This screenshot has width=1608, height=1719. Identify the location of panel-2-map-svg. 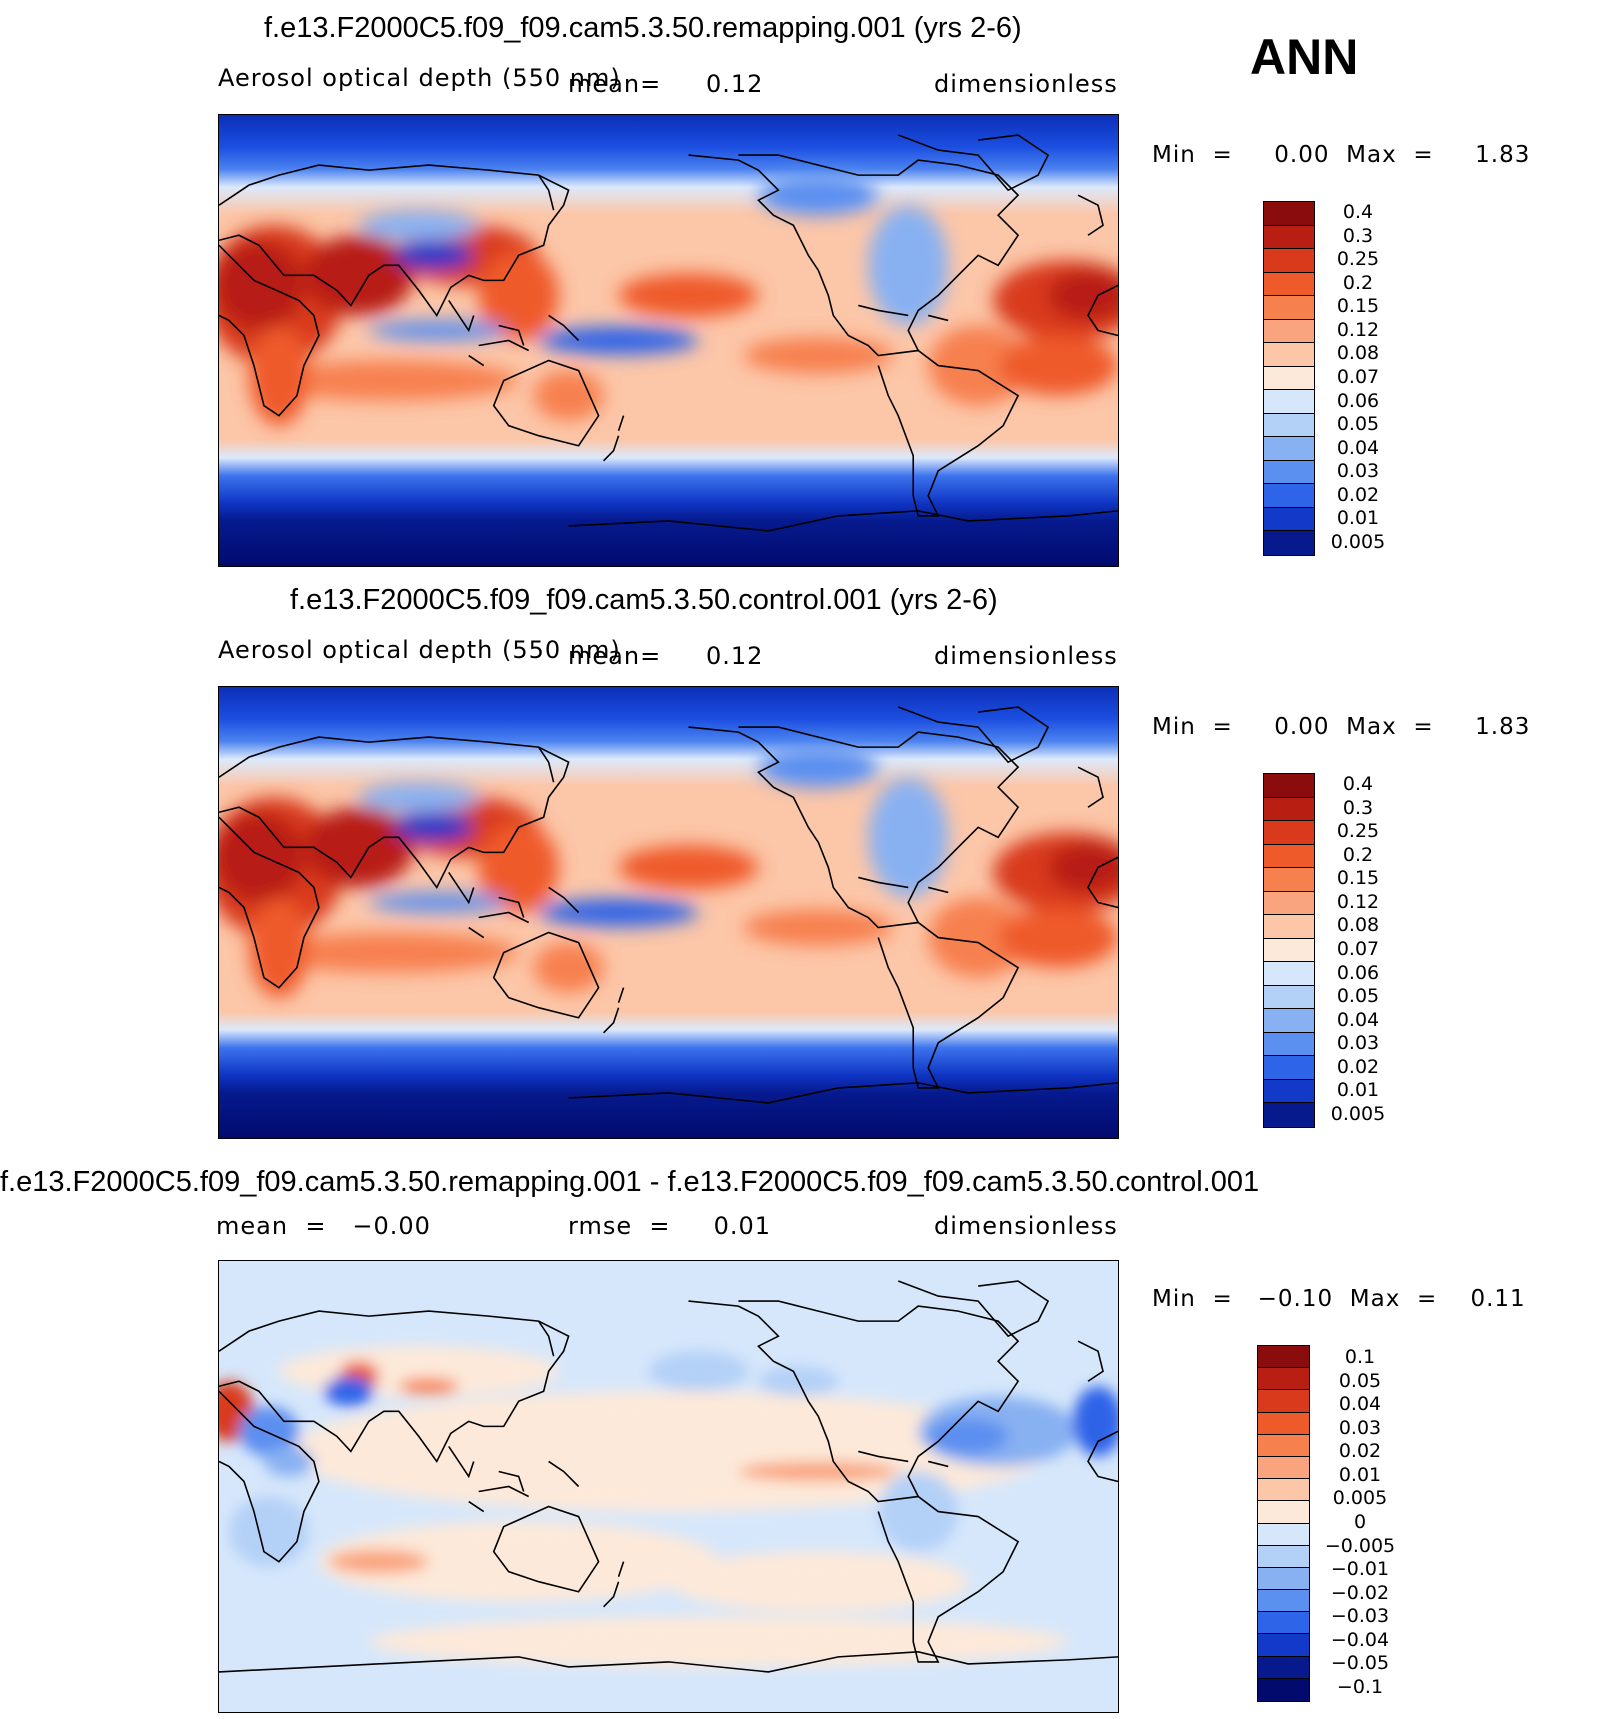
(668, 912).